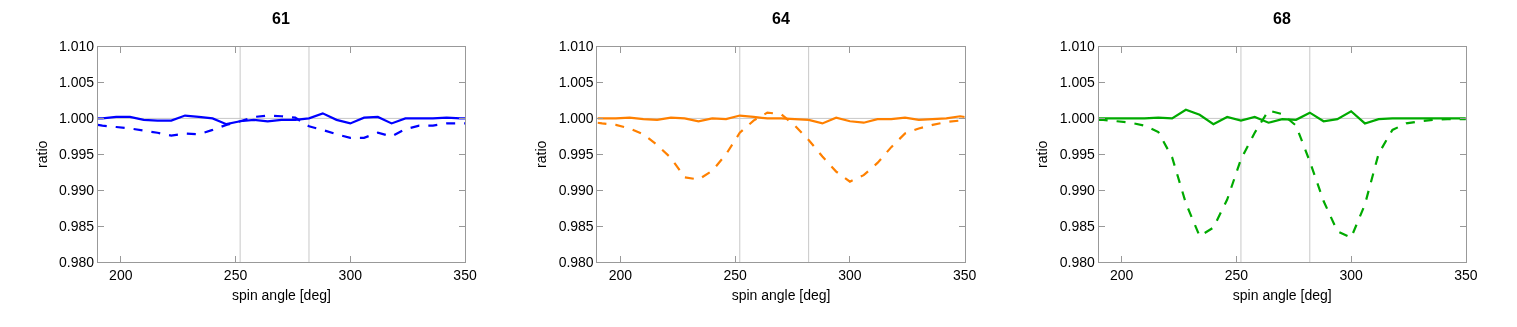 The height and width of the screenshot is (327, 1517). I want to click on chart-title: 61, so click(281, 18).